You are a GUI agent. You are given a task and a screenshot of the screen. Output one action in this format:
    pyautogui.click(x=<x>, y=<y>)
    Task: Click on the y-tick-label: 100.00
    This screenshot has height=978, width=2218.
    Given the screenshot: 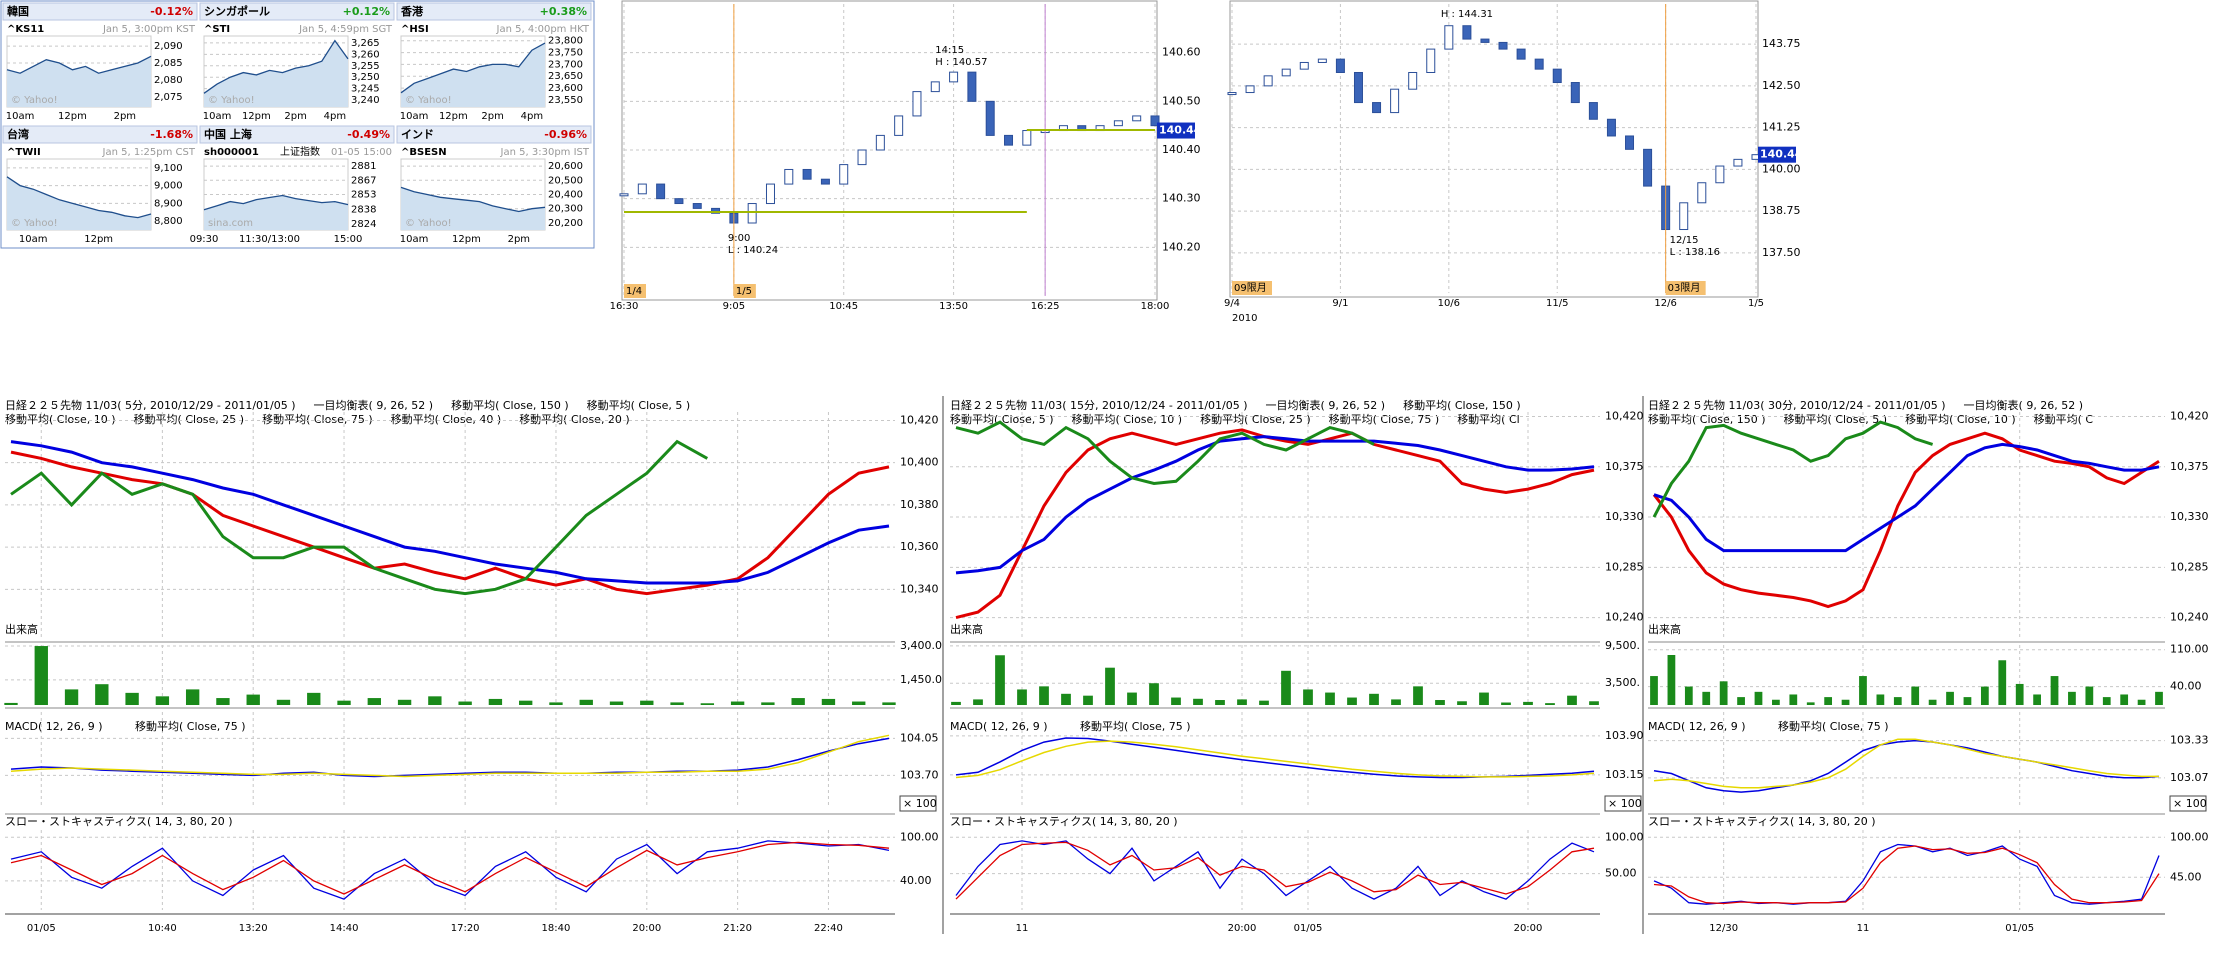 What is the action you would take?
    pyautogui.click(x=2189, y=836)
    